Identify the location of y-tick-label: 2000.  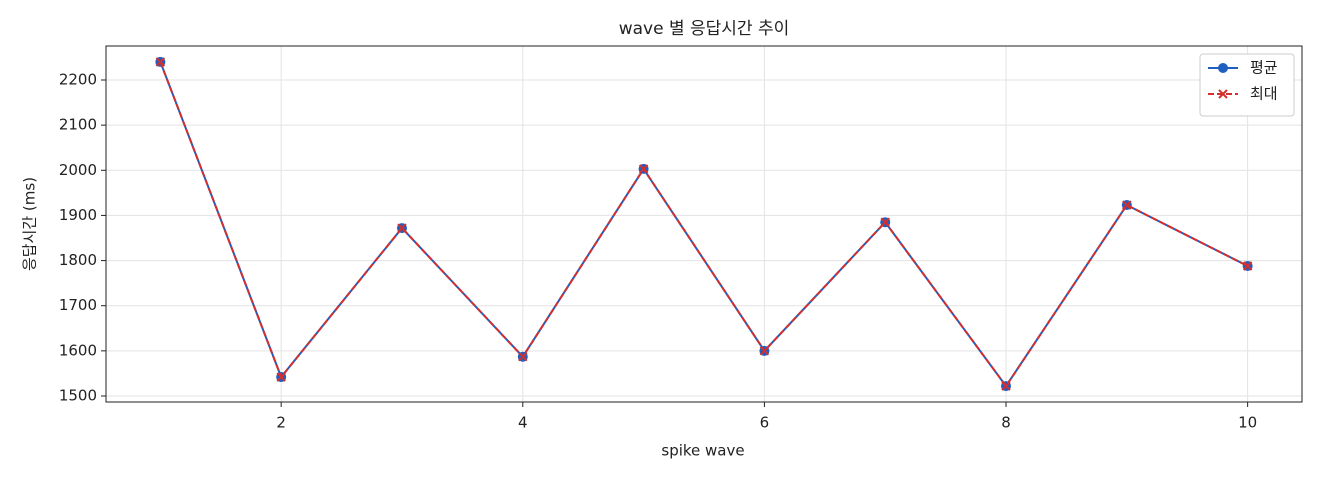
(78, 170).